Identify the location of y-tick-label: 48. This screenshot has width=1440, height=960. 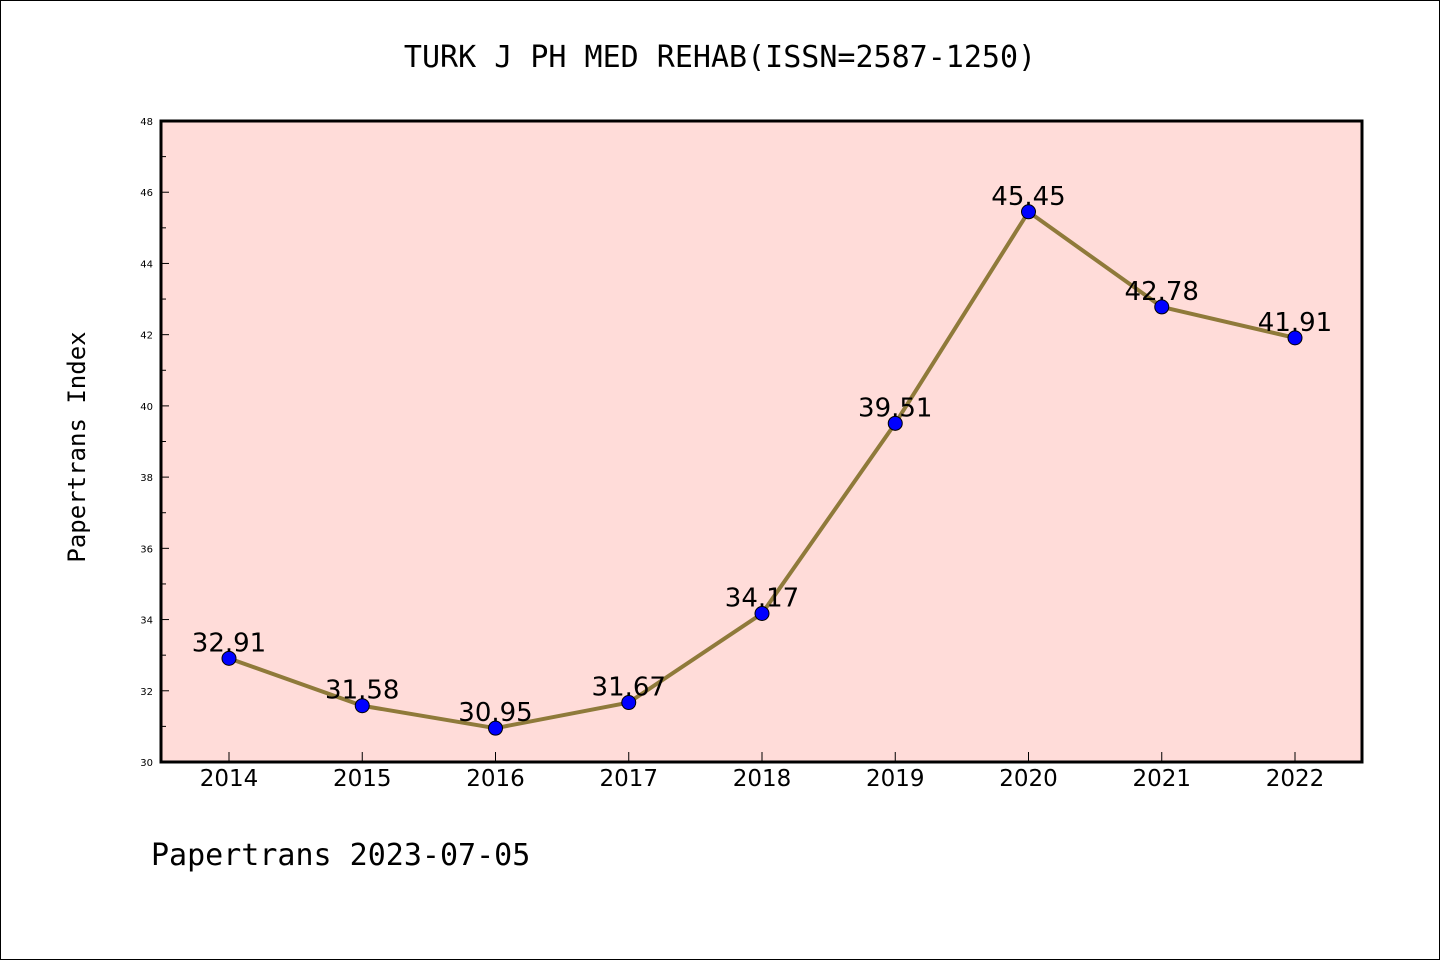
(146, 122).